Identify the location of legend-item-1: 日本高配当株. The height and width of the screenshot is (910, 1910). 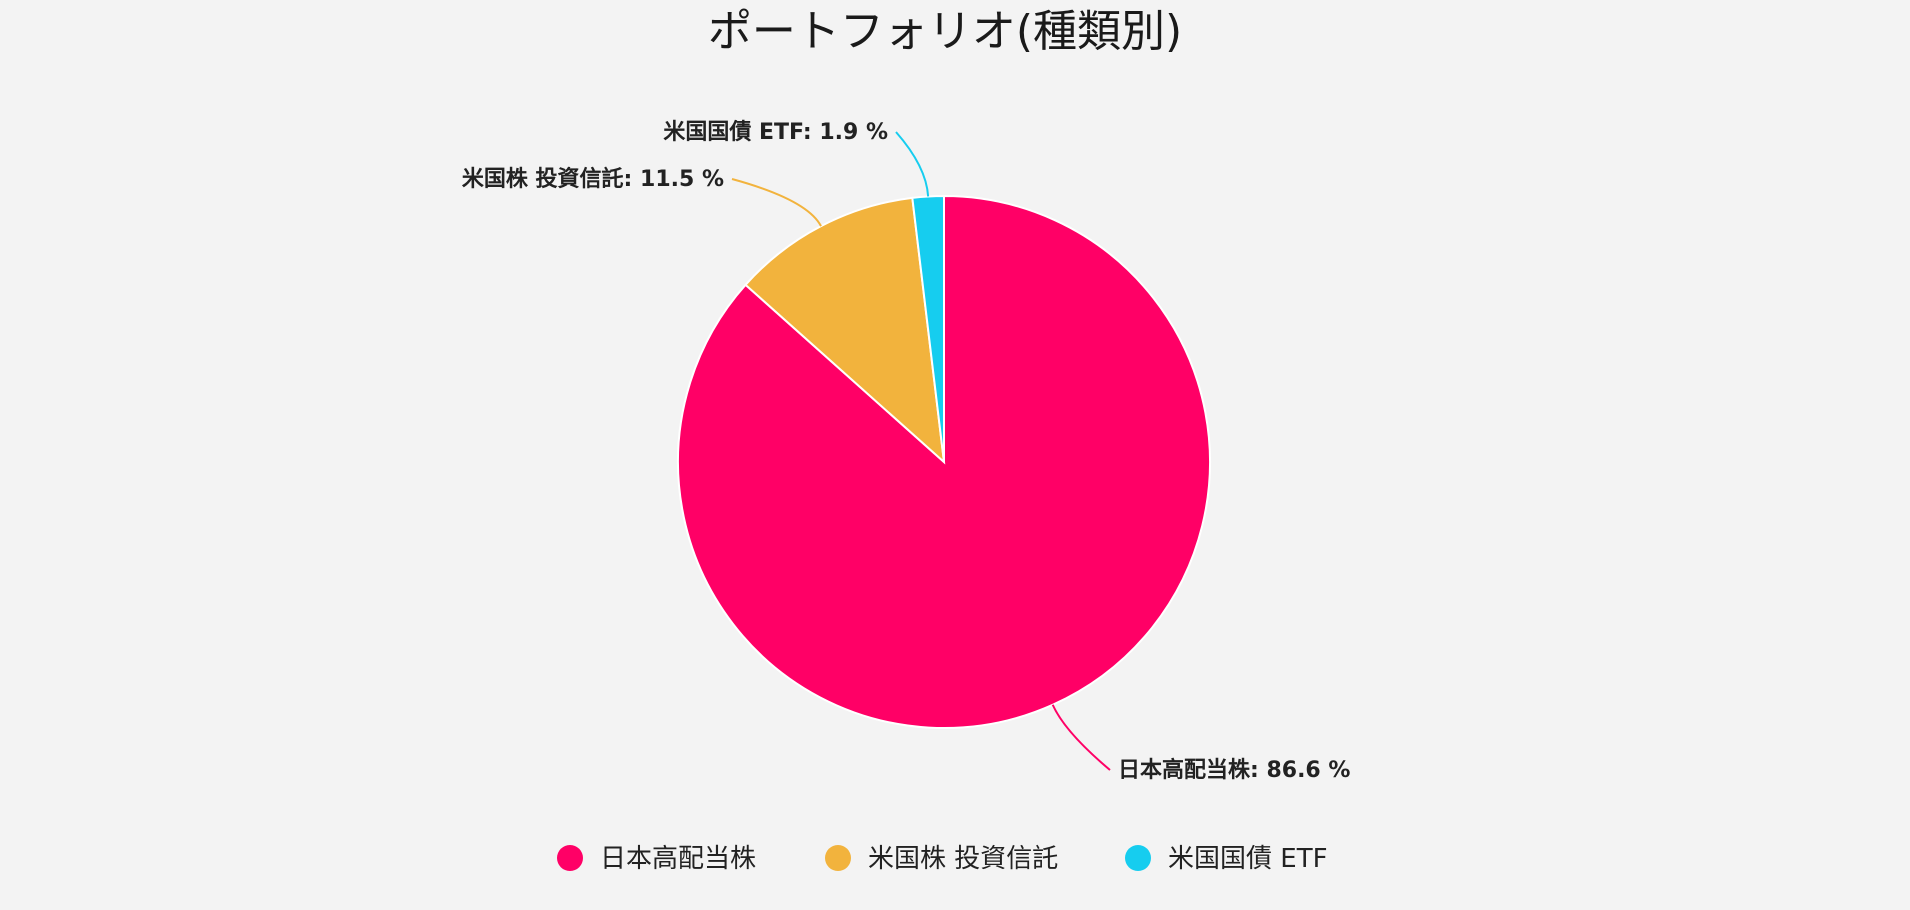
(656, 859).